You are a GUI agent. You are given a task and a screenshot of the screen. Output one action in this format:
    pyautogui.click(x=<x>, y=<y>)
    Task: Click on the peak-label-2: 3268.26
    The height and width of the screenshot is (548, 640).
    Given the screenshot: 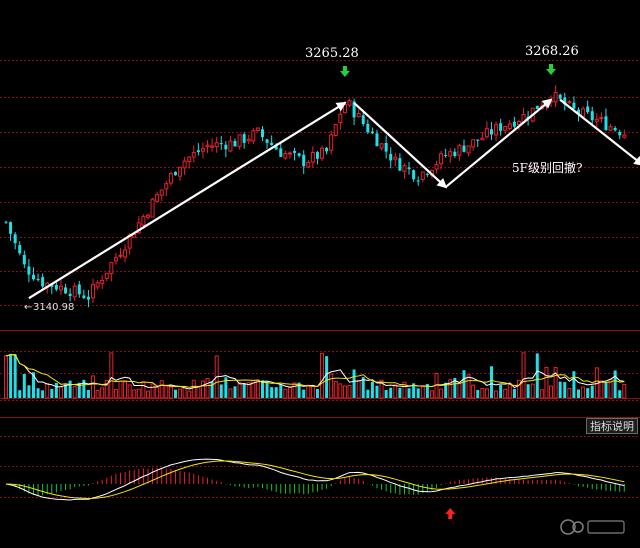 What is the action you would take?
    pyautogui.click(x=552, y=51)
    